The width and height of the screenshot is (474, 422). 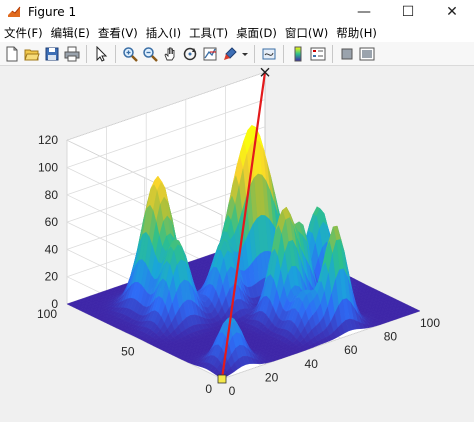 What do you see at coordinates (256, 33) in the screenshot?
I see `menu-desktop: 桌面(D)` at bounding box center [256, 33].